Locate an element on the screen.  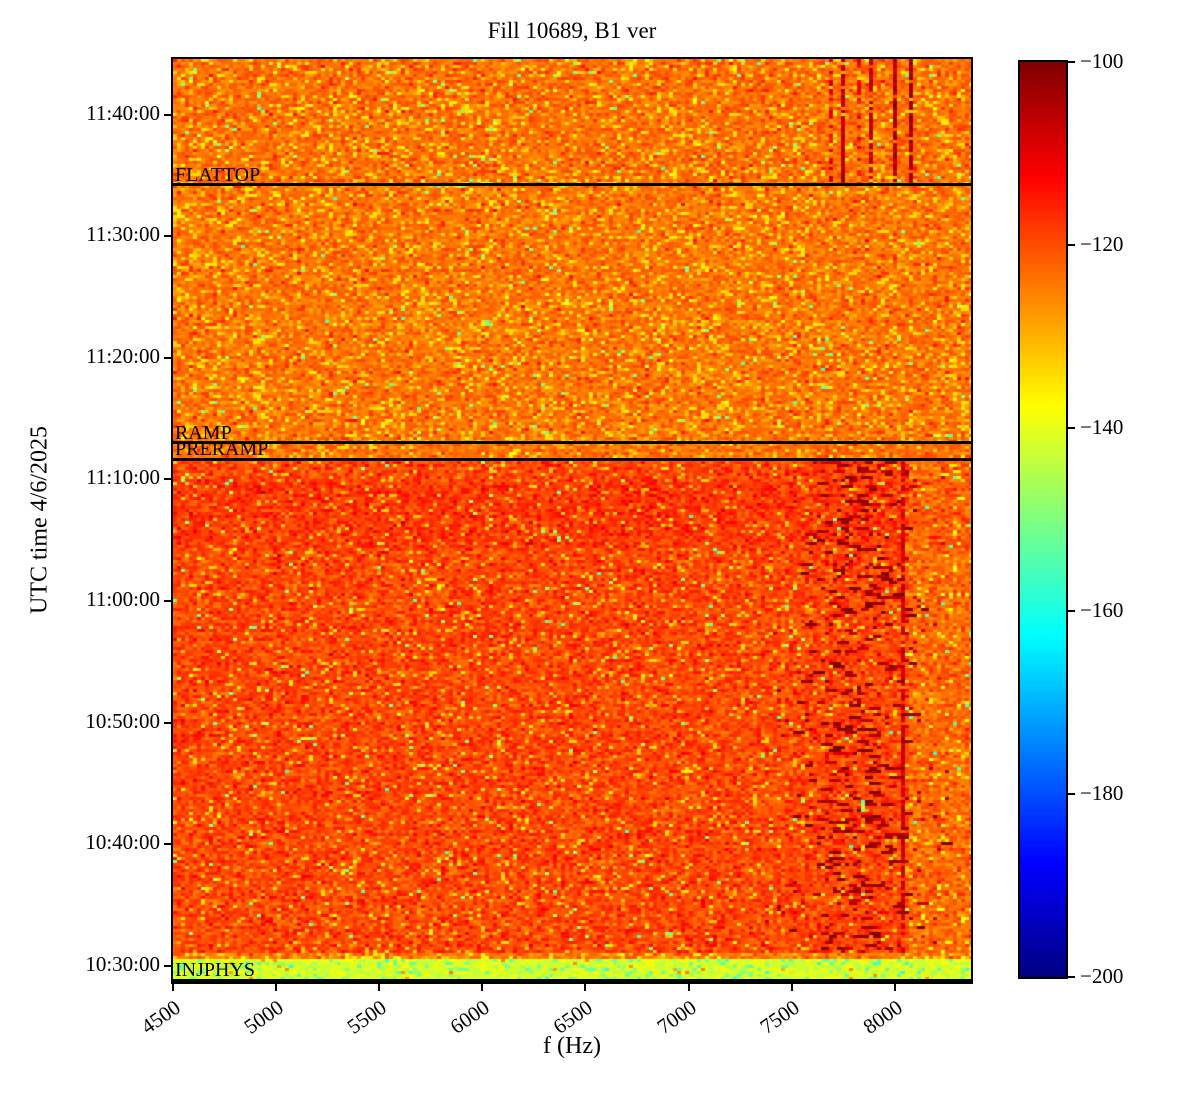
y-tick-label: 10:40:00 is located at coordinates (122, 842).